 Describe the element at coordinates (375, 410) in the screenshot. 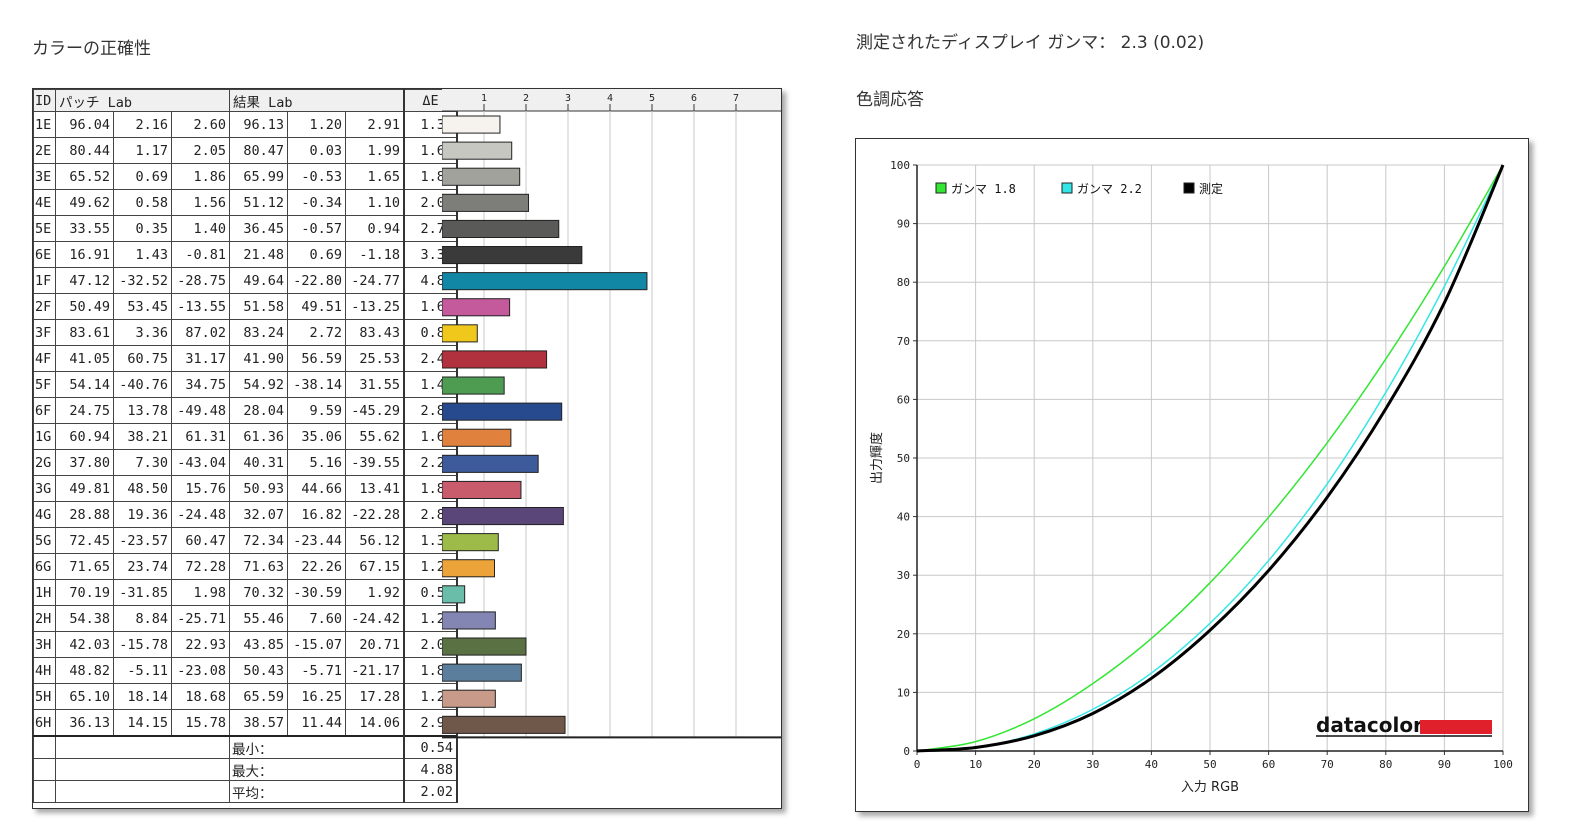

I see `result-b: -45.29` at that location.